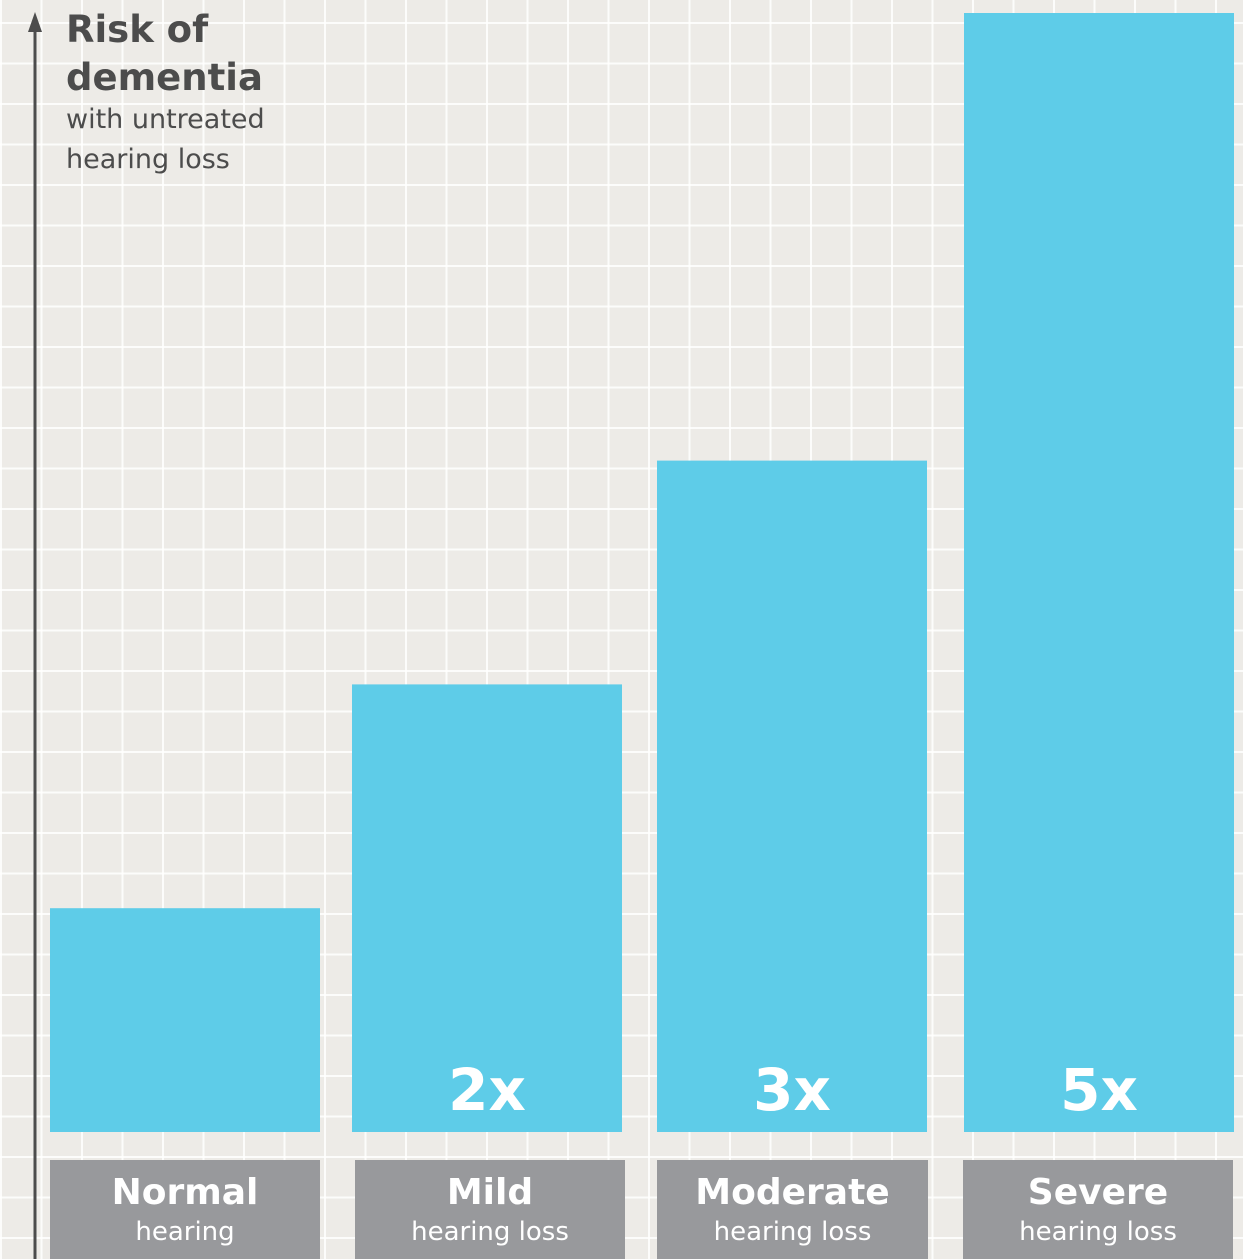  What do you see at coordinates (490, 1192) in the screenshot?
I see `category-label: Mild` at bounding box center [490, 1192].